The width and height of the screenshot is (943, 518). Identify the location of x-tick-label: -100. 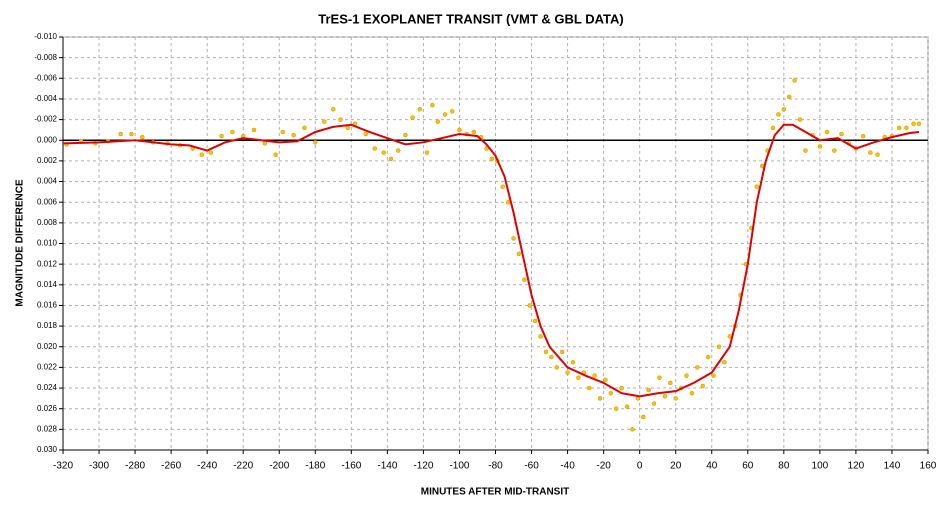
(459, 466).